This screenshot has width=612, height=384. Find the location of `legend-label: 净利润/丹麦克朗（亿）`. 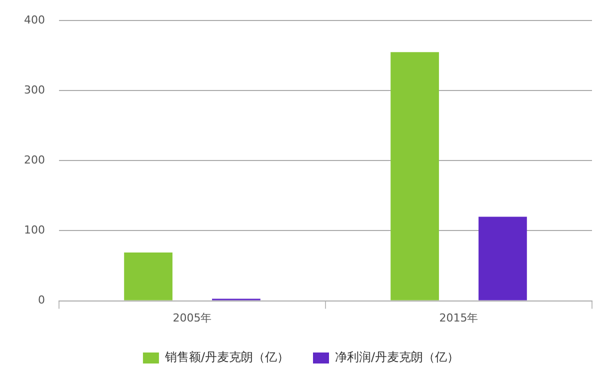

legend-label: 净利润/丹麦克朗（亿） is located at coordinates (397, 357).